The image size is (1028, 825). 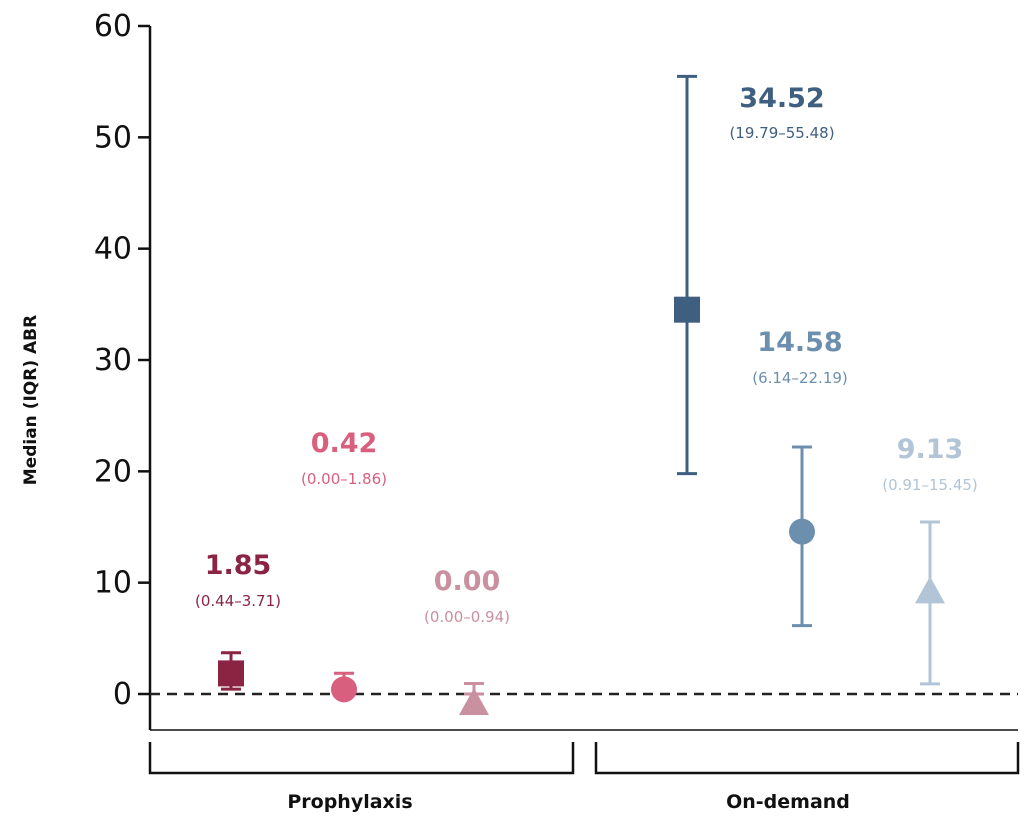 What do you see at coordinates (799, 342) in the screenshot?
I see `median-value-label: 14.58` at bounding box center [799, 342].